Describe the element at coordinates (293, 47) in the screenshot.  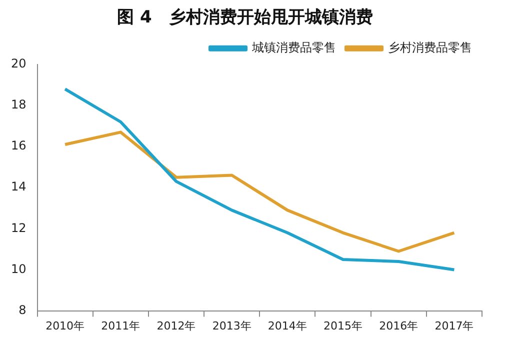
I see `legend-label: 城镇消费品零售` at that location.